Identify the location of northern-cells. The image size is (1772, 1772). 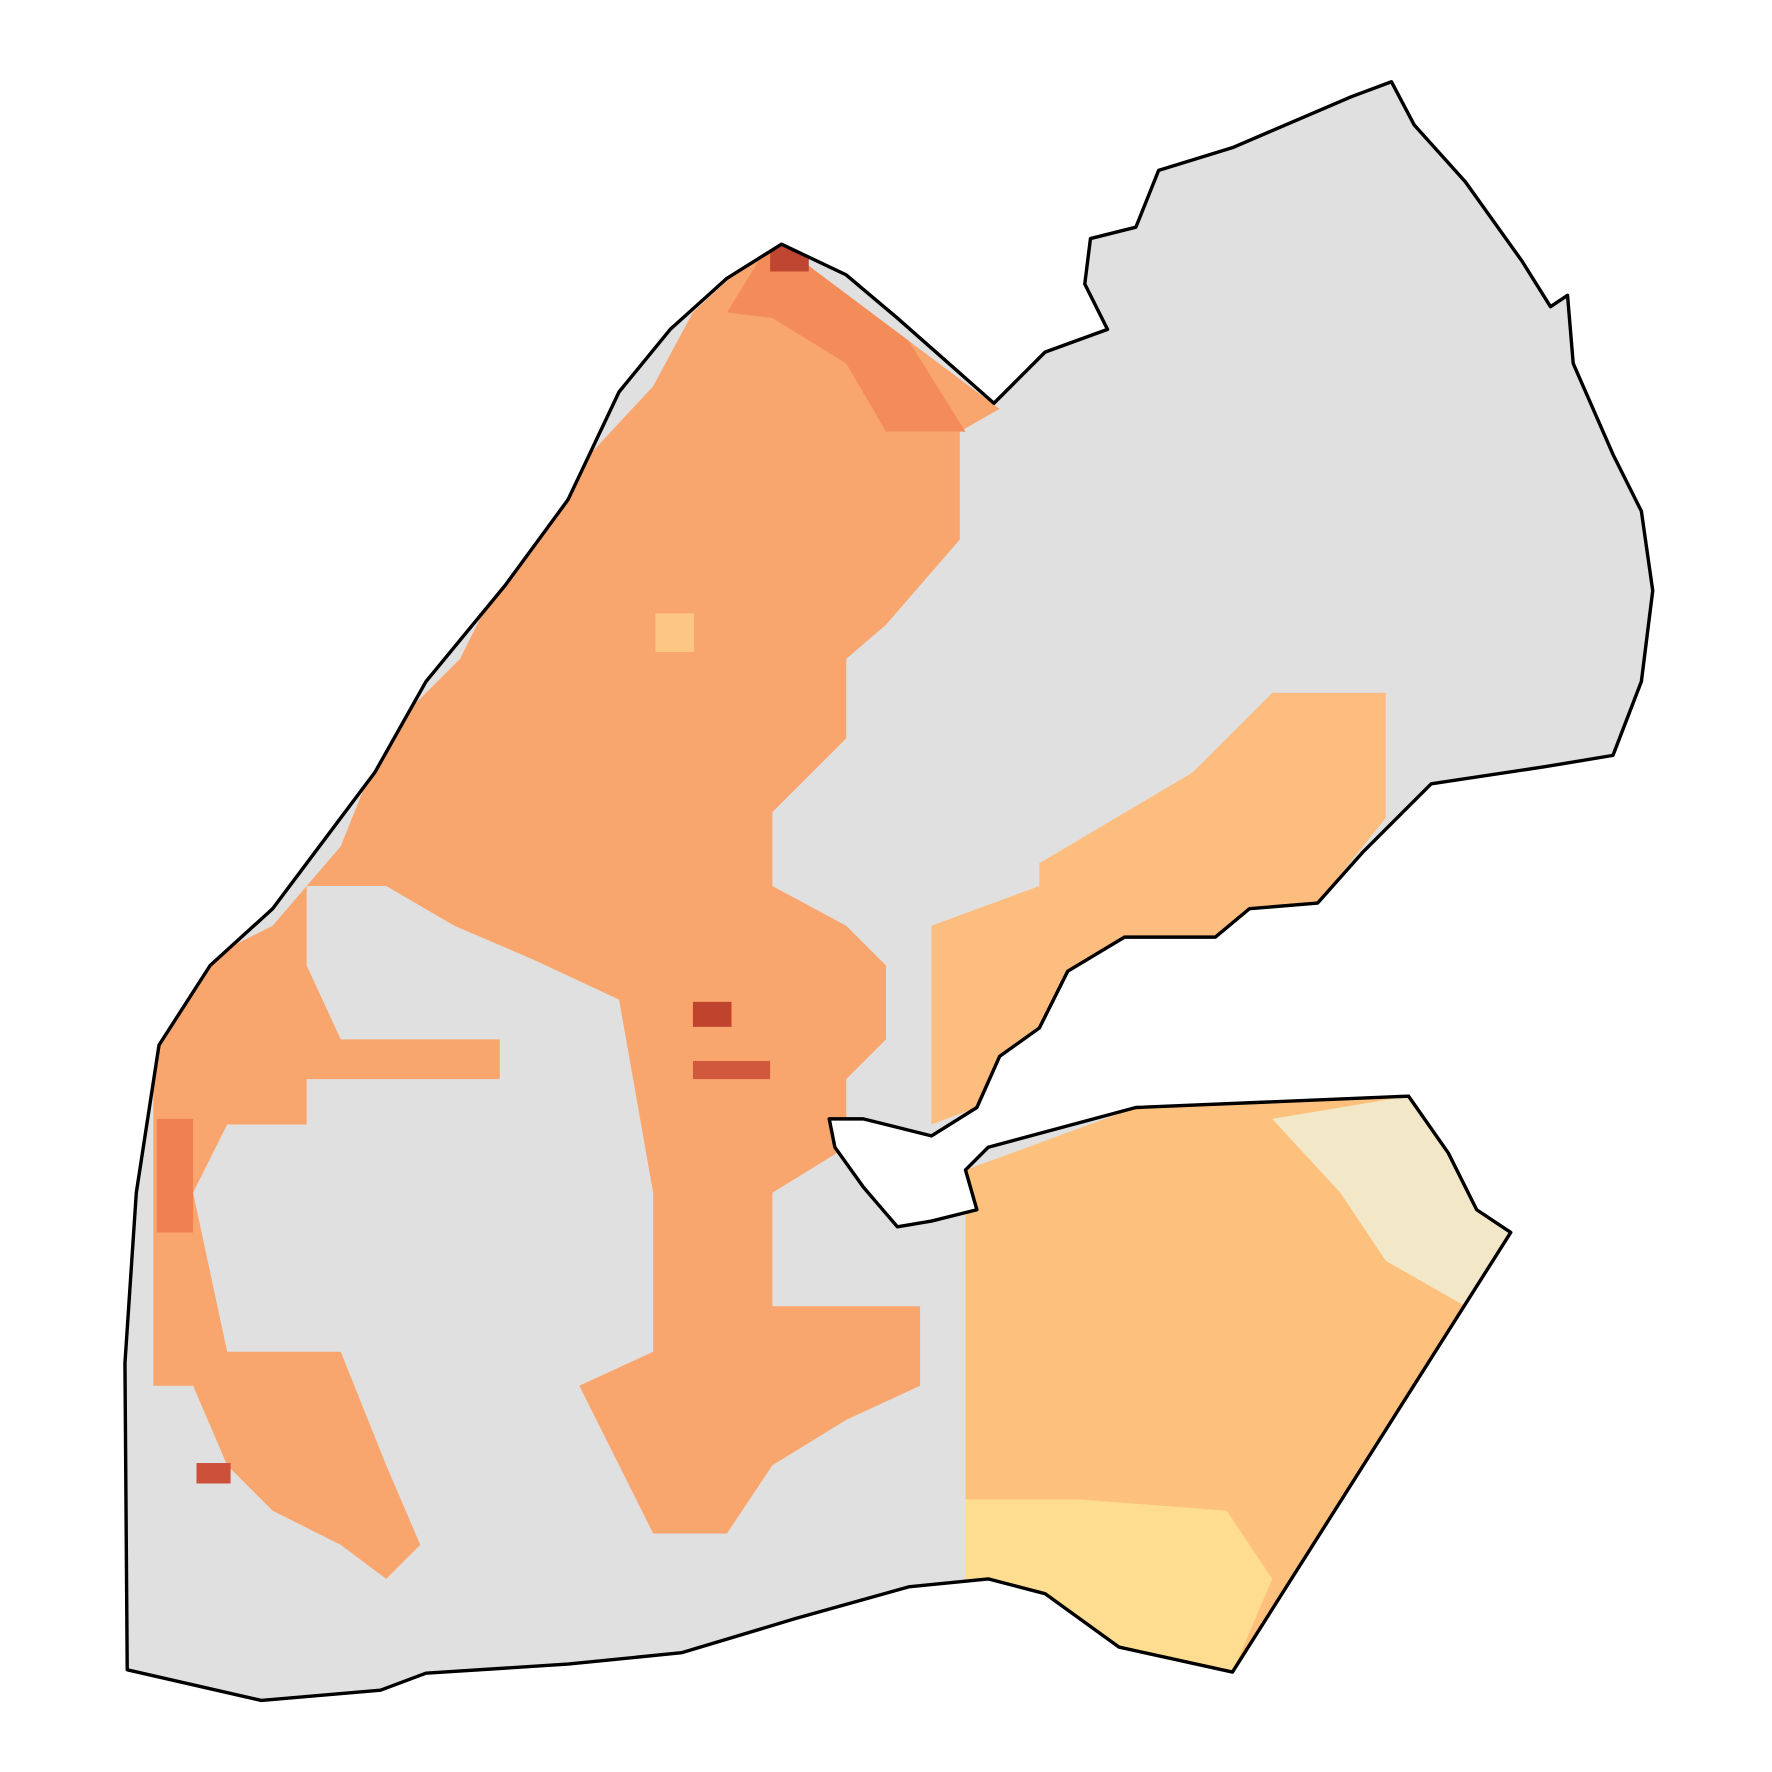
(846, 335).